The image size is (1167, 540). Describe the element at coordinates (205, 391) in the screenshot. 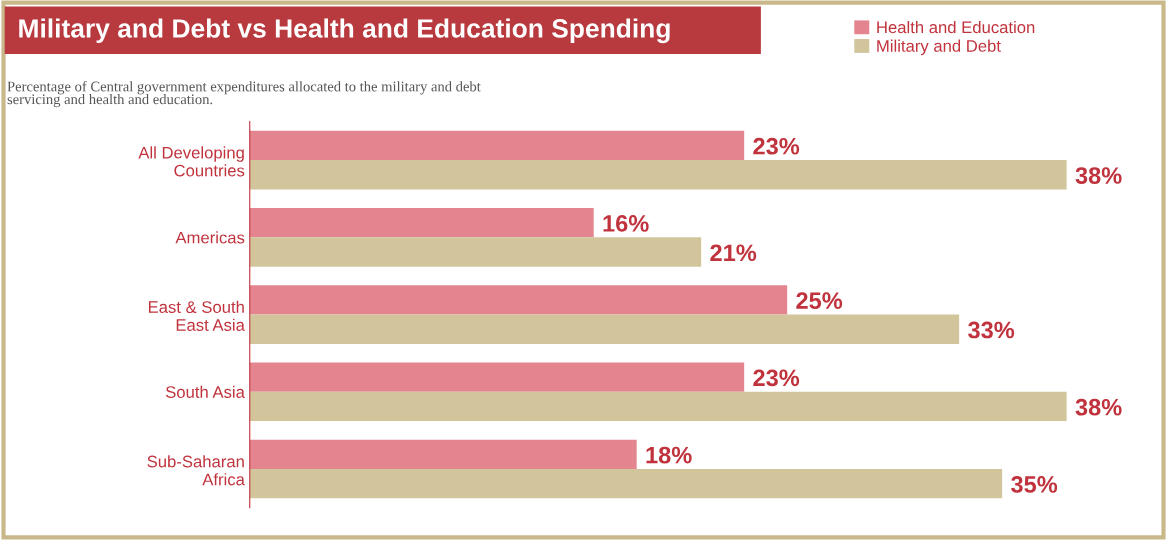

I see `y-tick-label: South Asia` at that location.